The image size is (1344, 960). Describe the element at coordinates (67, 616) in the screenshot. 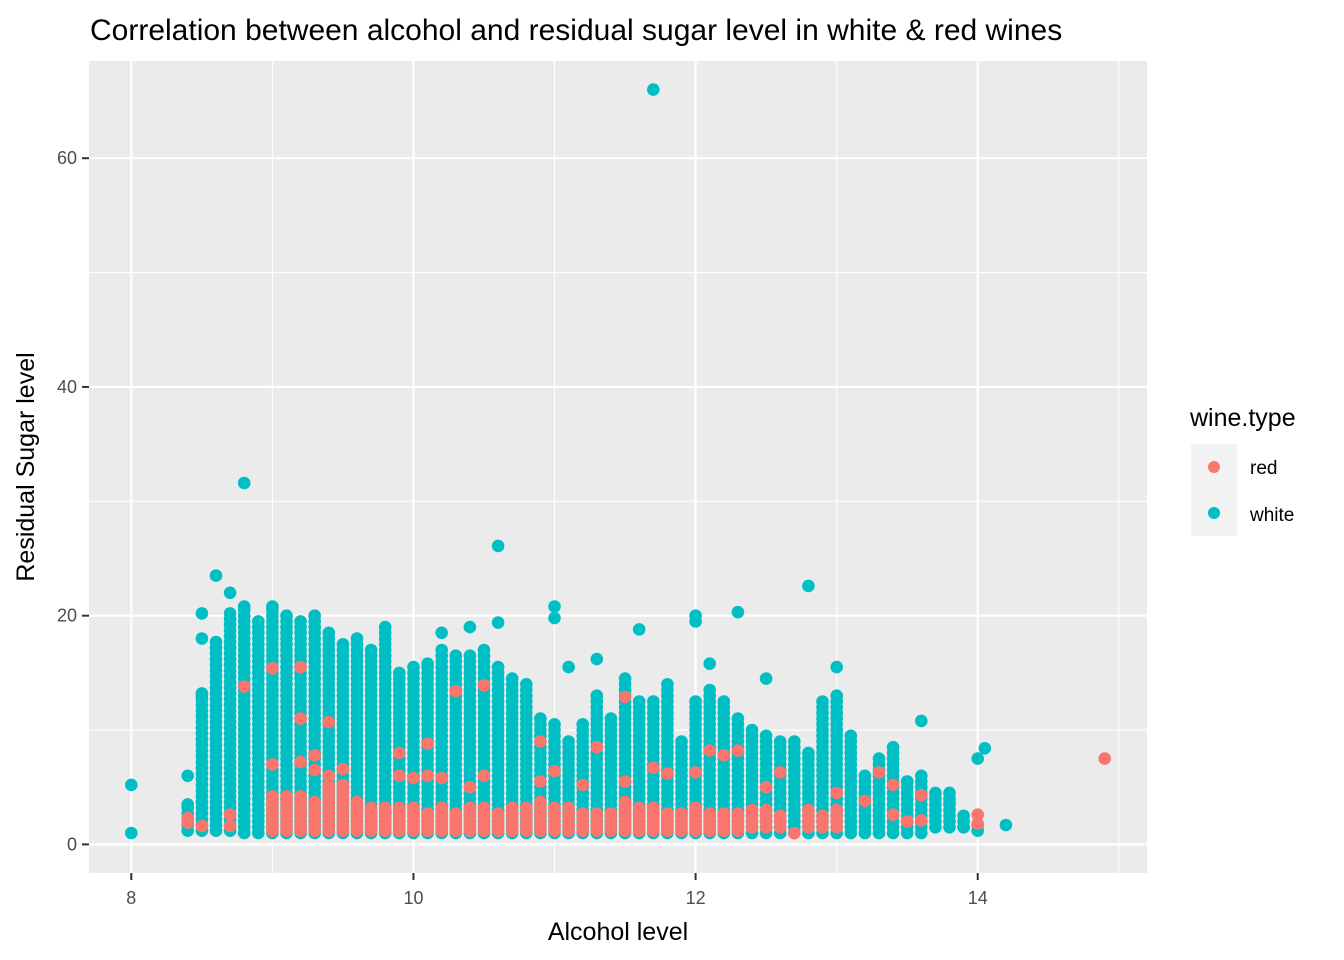

I see `y-tick-label: 20` at that location.